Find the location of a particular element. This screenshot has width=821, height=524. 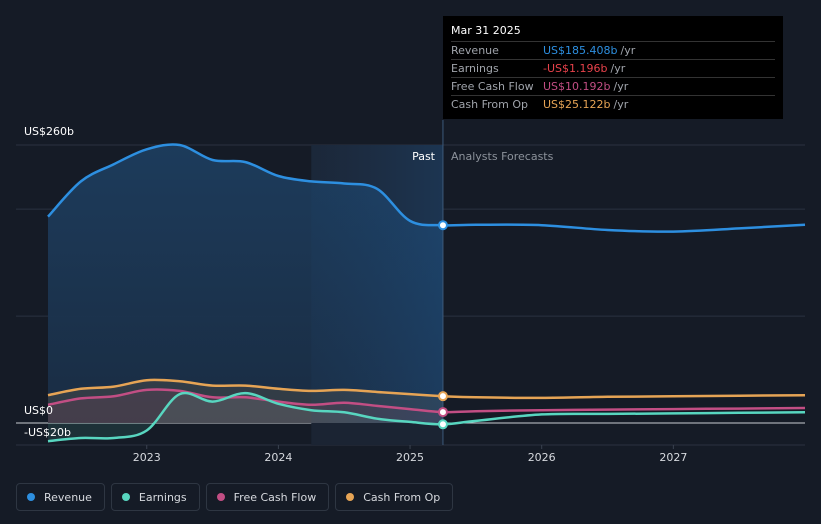

tooltip-row-free-cash-flow: Free Cash Flow US$10.192b /yr is located at coordinates (613, 87).